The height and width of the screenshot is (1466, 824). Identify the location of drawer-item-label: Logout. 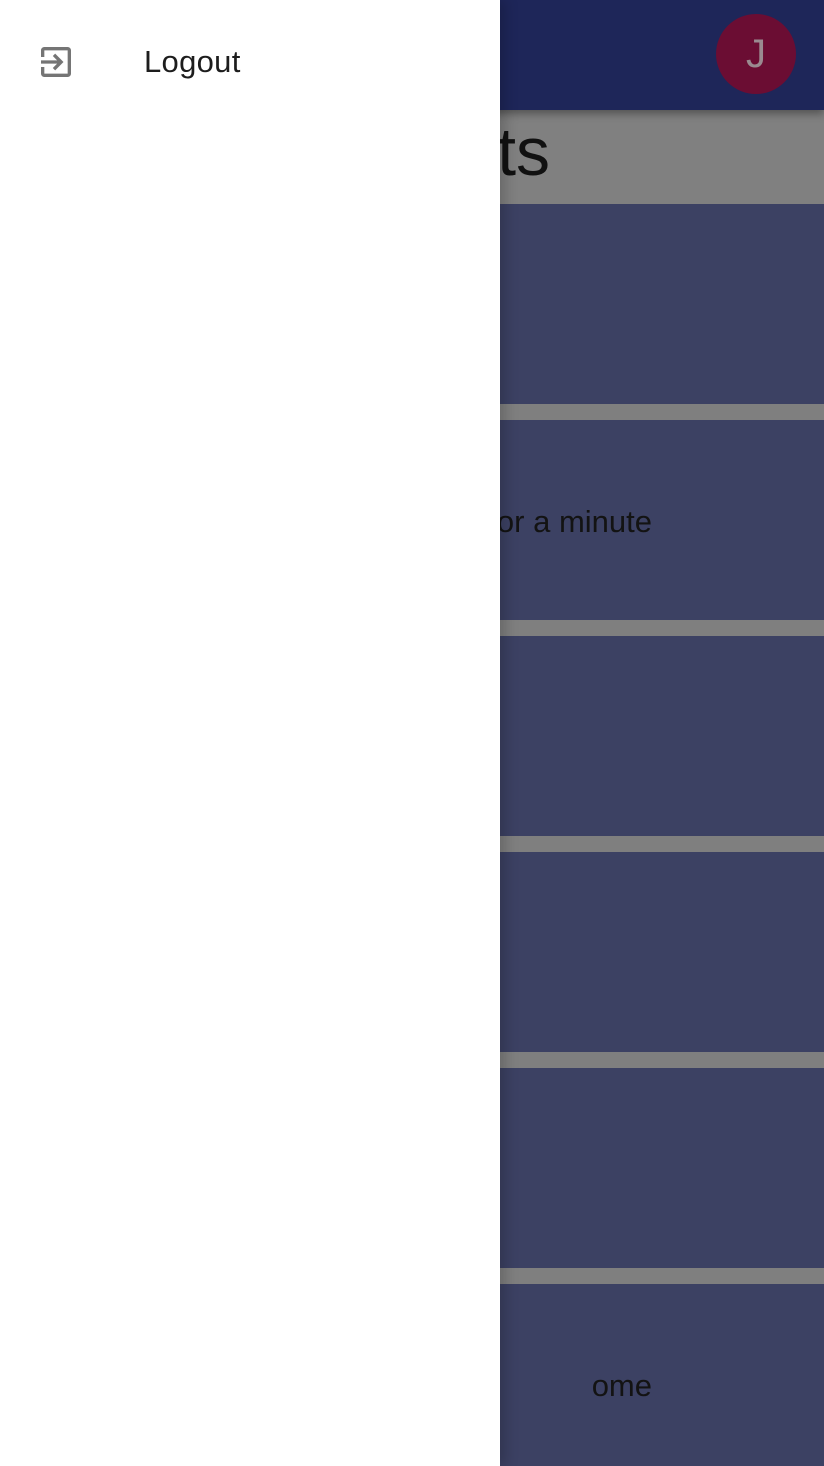
(192, 61).